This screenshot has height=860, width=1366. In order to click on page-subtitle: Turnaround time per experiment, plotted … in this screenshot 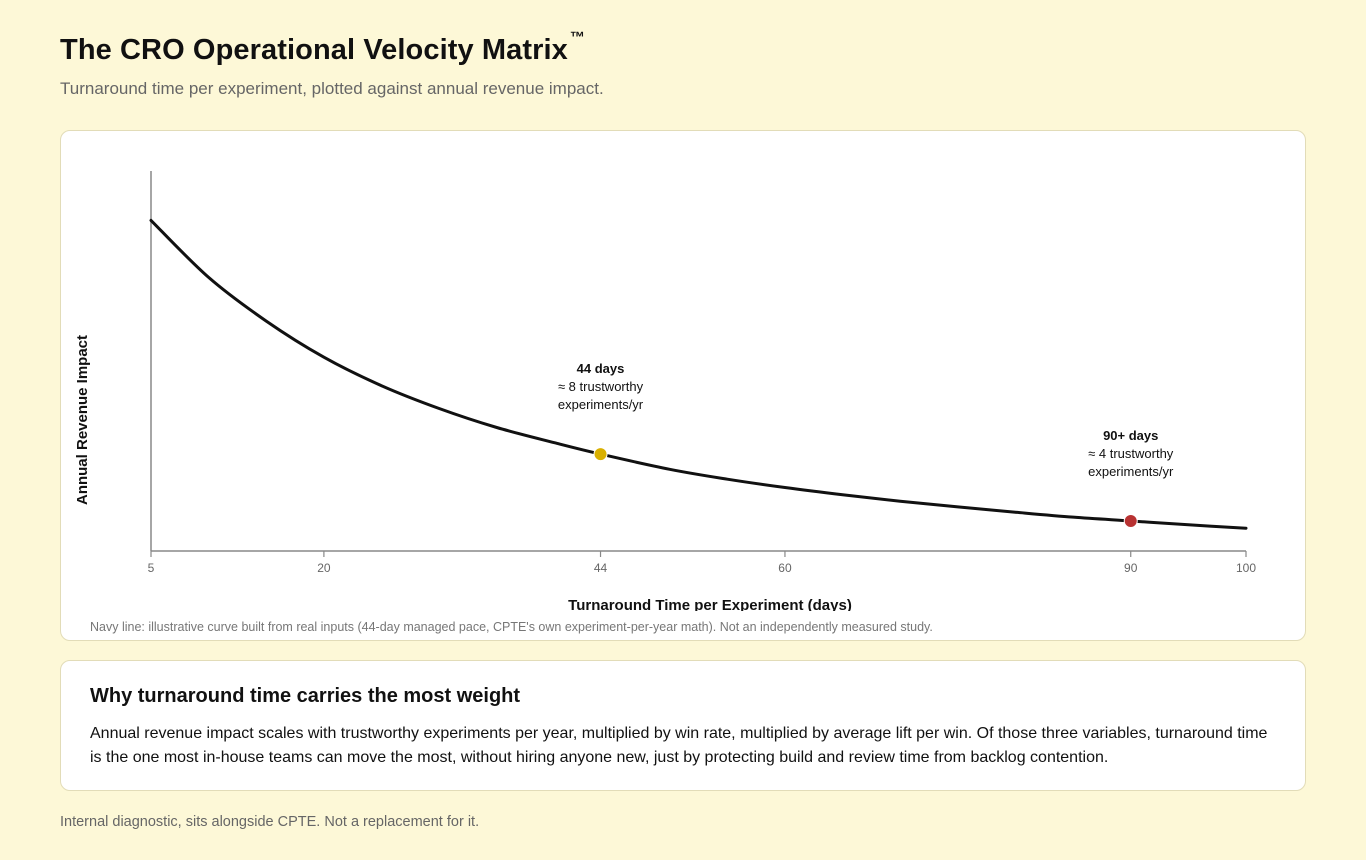, I will do `click(332, 88)`.